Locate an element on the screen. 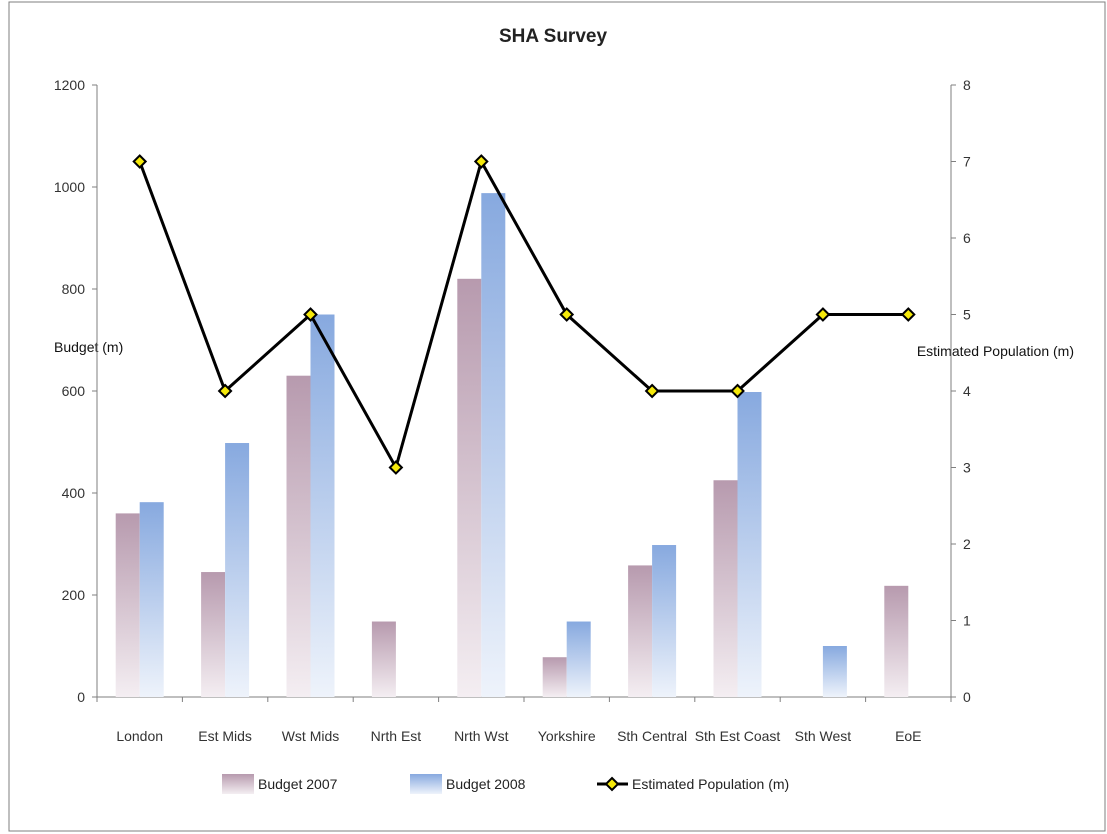 This screenshot has height=834, width=1107. y2-axis-label: Estimated Population (m) is located at coordinates (995, 351).